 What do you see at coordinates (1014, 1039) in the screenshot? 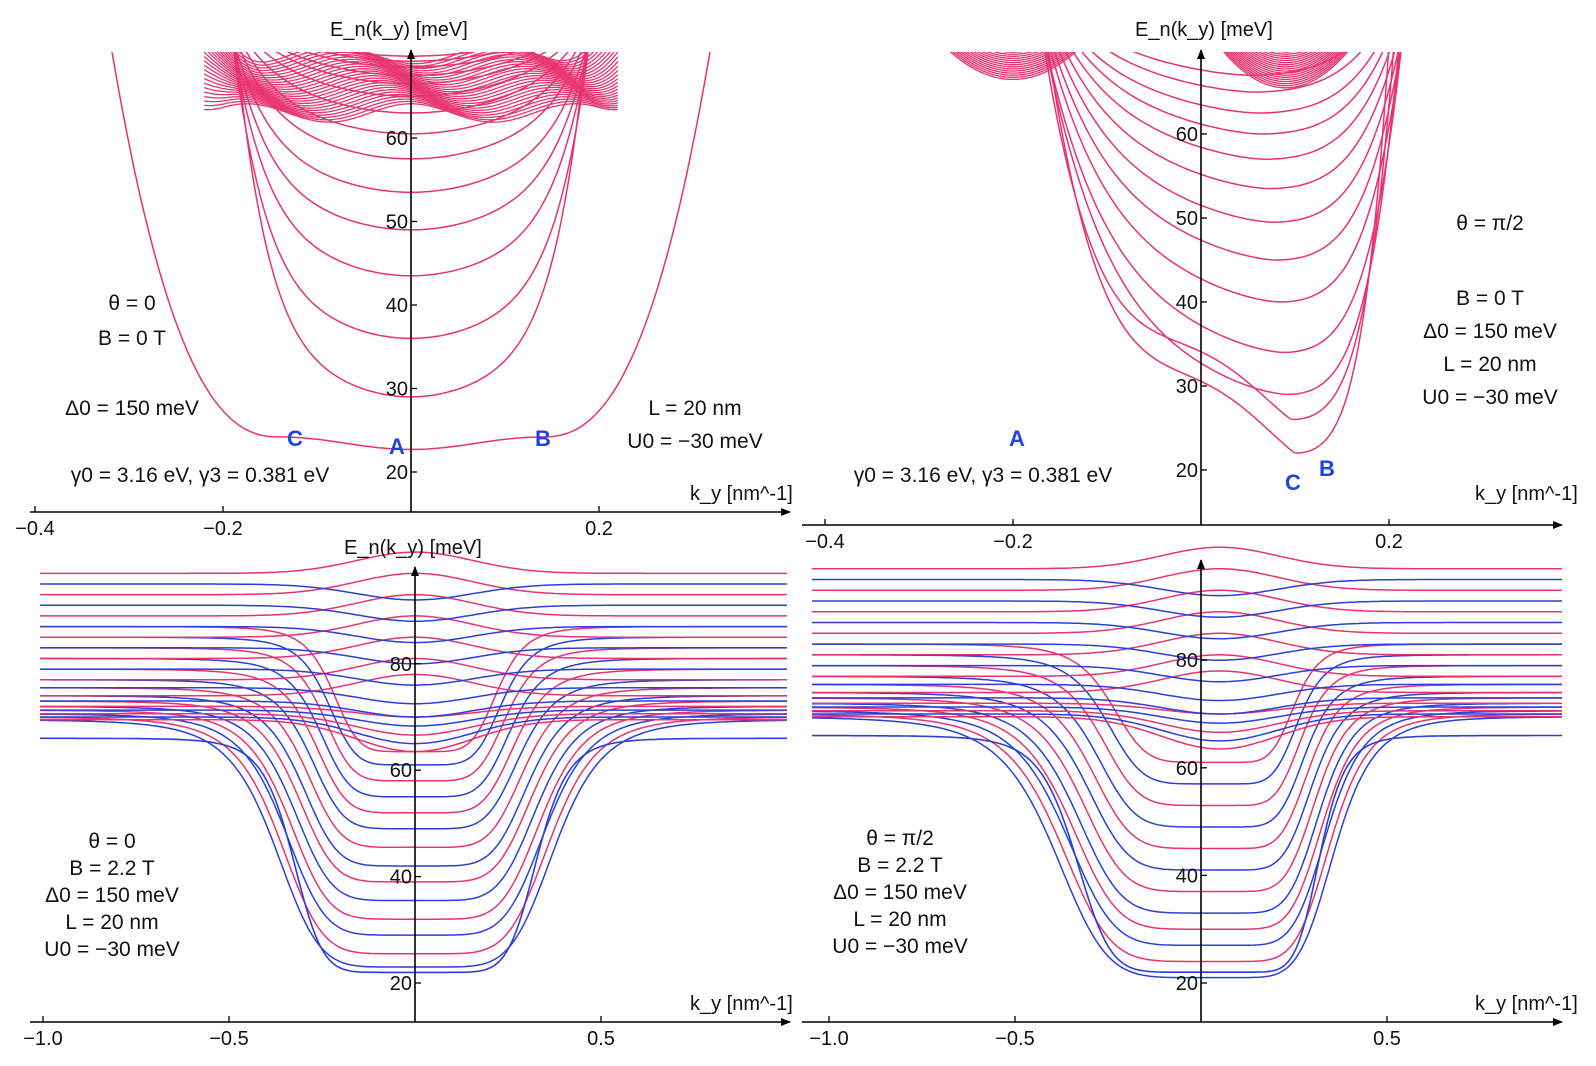
I see `x-tick-label: −0.5` at bounding box center [1014, 1039].